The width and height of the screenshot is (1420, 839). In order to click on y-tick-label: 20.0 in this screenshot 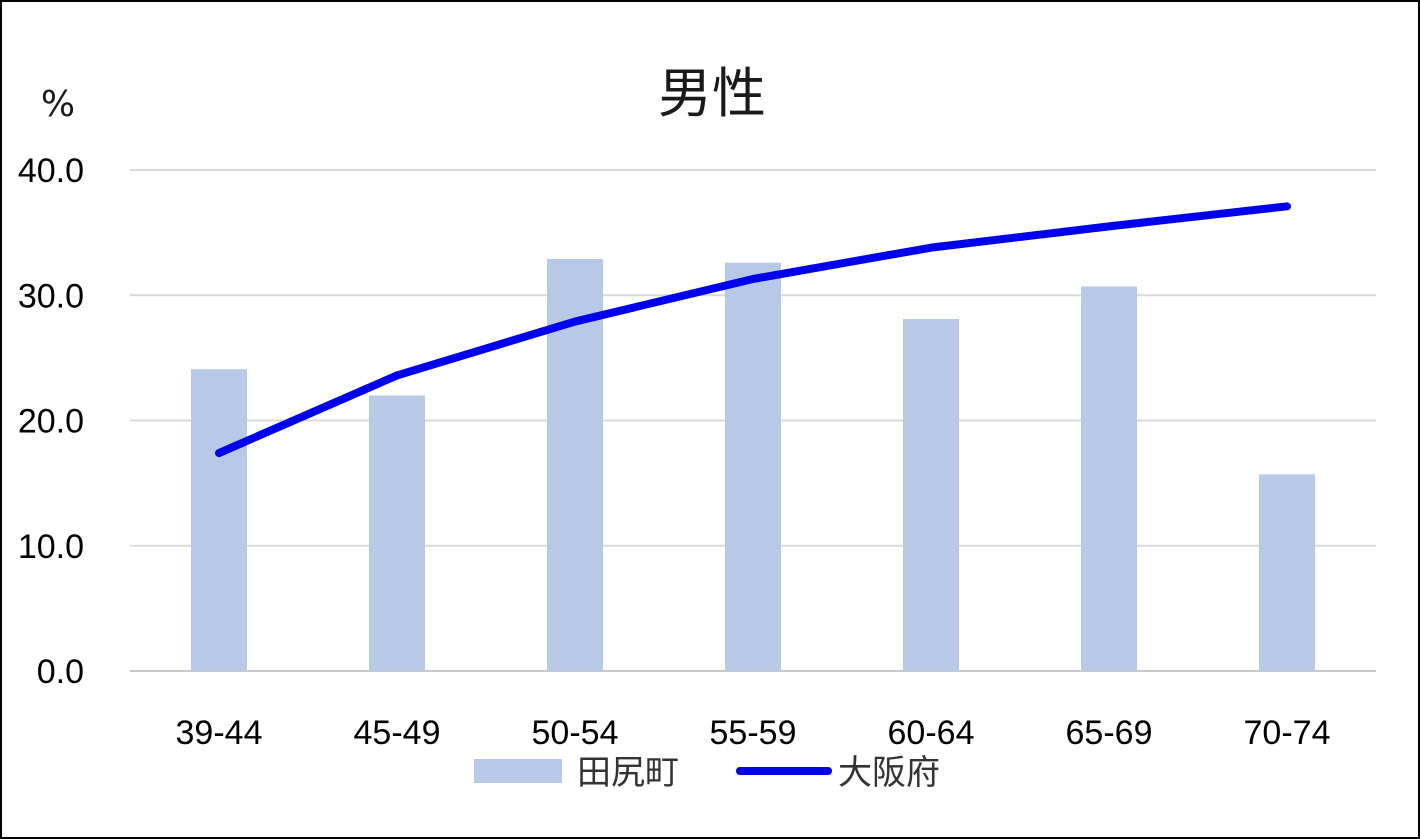, I will do `click(51, 422)`.